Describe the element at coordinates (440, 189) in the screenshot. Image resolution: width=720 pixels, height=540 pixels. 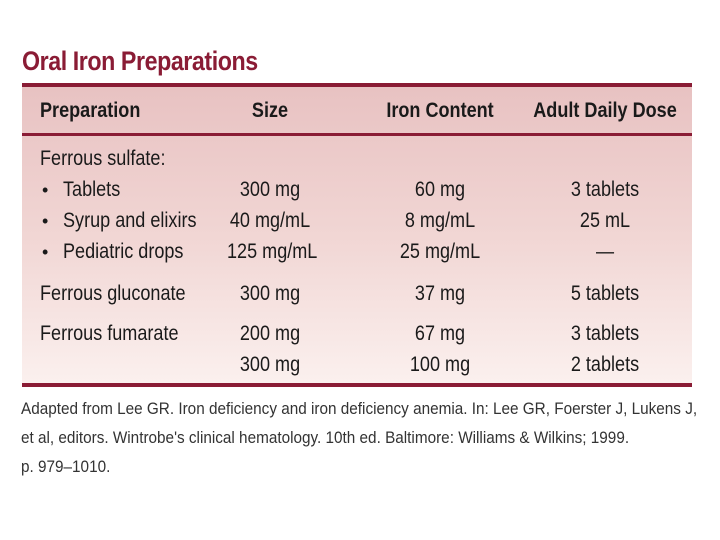
I see `table-row-iron: 60 mg` at that location.